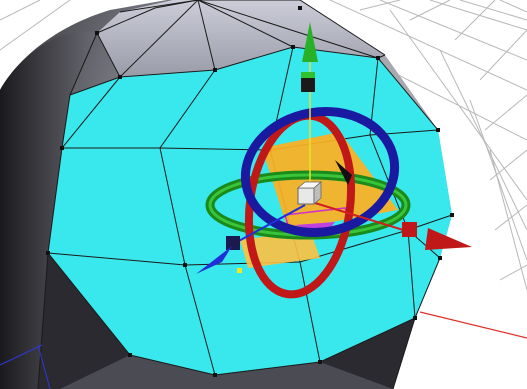 The image size is (527, 389). Describe the element at coordinates (241, 38) in the screenshot. I see `sphere-top-cap` at that location.